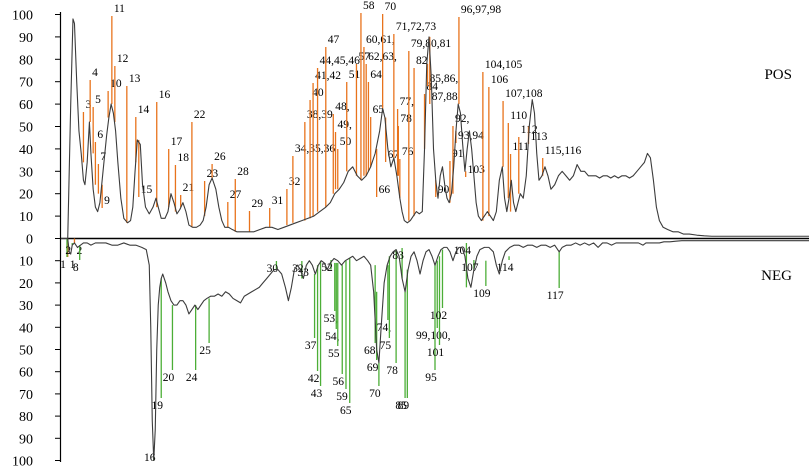 The width and height of the screenshot is (809, 468). What do you see at coordinates (26, 172) in the screenshot?
I see `pos-tick-label: 30` at bounding box center [26, 172].